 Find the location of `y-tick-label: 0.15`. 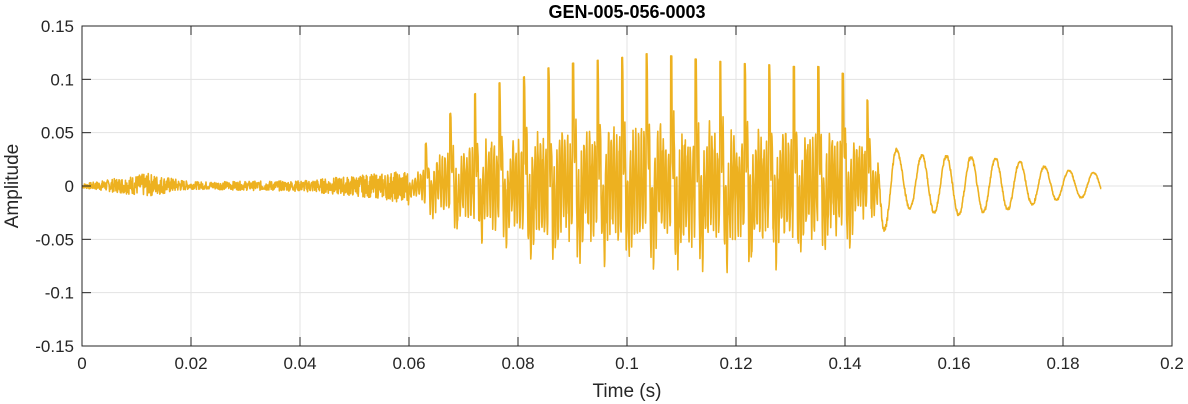

y-tick-label: 0.15 is located at coordinates (57, 26).